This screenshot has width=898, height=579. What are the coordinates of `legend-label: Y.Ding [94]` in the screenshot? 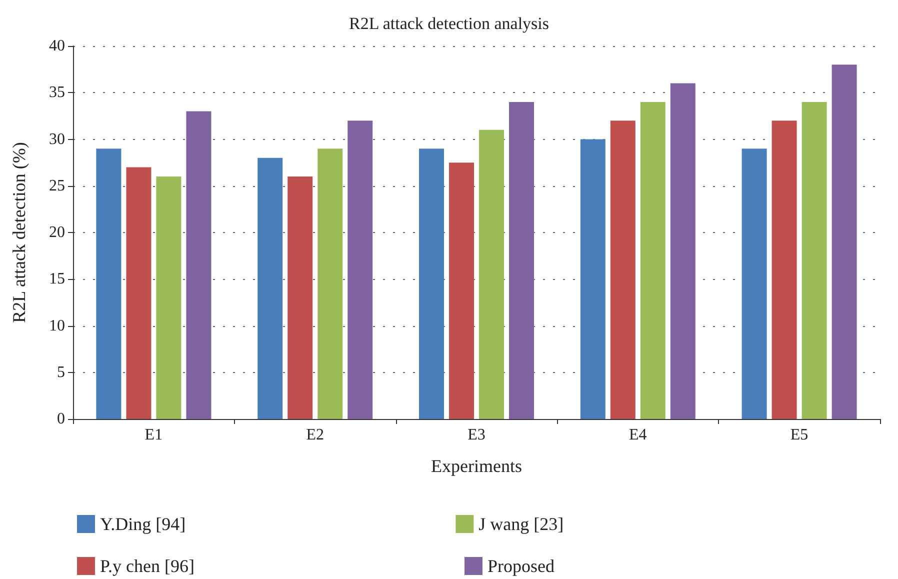 It's located at (143, 524).